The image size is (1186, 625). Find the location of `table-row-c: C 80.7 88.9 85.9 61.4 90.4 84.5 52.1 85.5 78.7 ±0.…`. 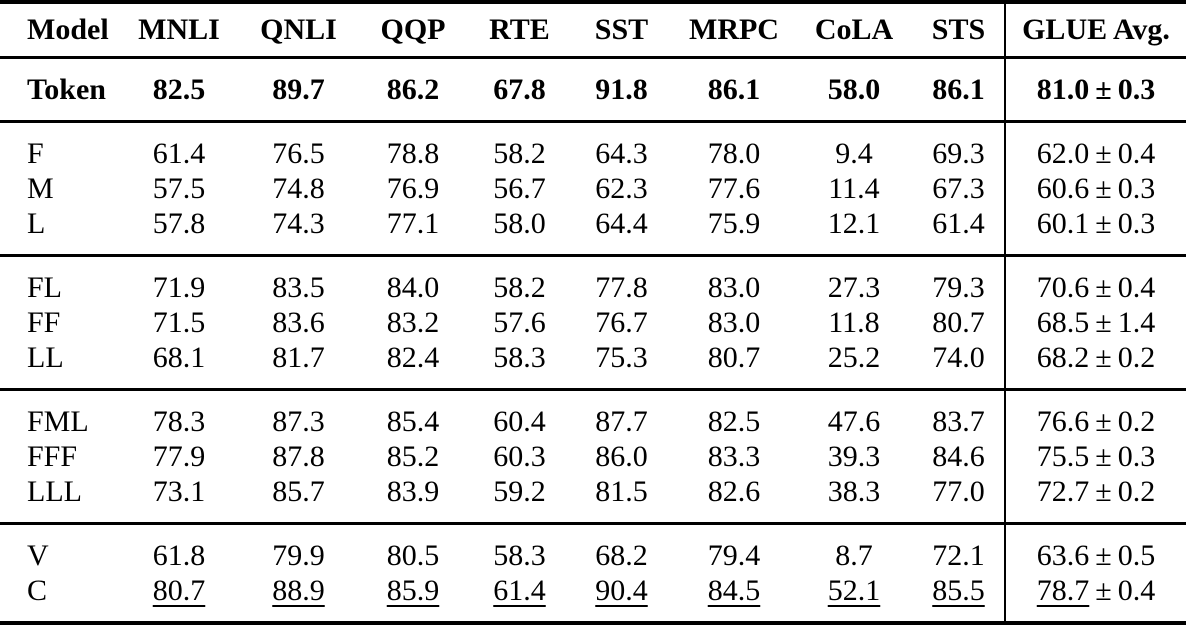

table-row-c: C 80.7 88.9 85.9 61.4 90.4 84.5 52.1 85.5 78.7 ±0.… is located at coordinates (593, 597).